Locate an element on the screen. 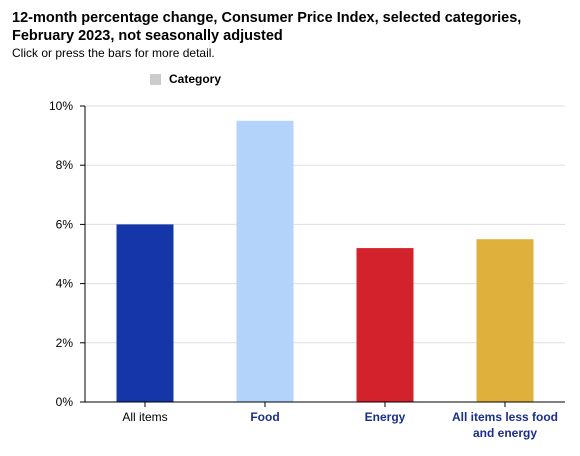 The height and width of the screenshot is (456, 580). y-tick-label: 10% is located at coordinates (61, 106).